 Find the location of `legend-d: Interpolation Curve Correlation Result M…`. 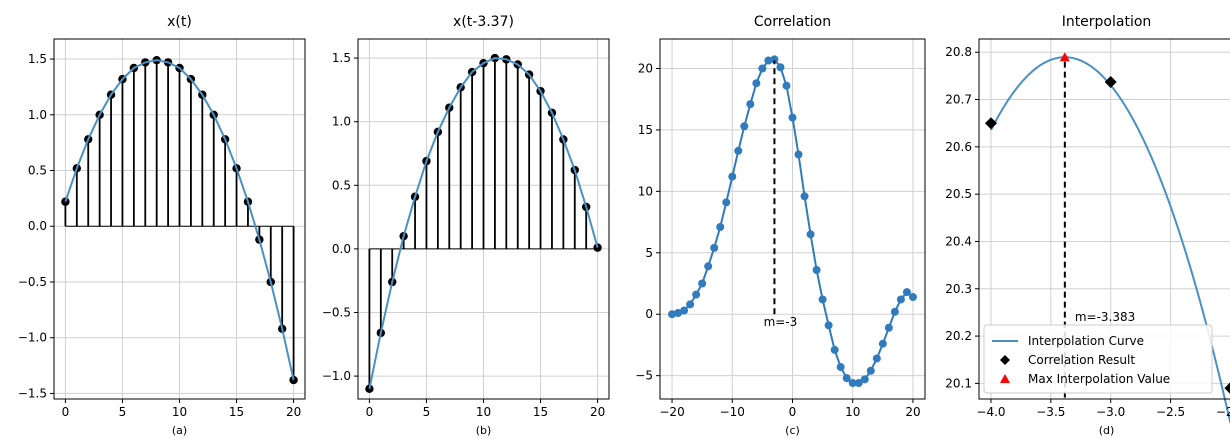

legend-d: Interpolation Curve Correlation Result M… is located at coordinates (1098, 359).